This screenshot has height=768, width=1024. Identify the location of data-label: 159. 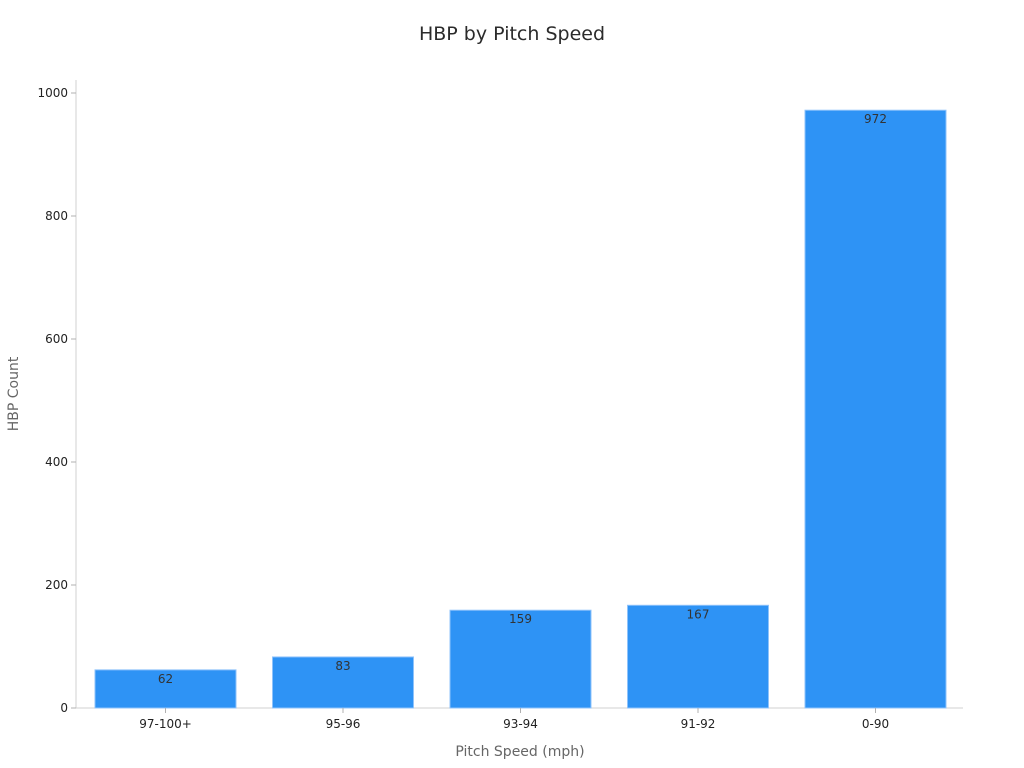
(520, 619).